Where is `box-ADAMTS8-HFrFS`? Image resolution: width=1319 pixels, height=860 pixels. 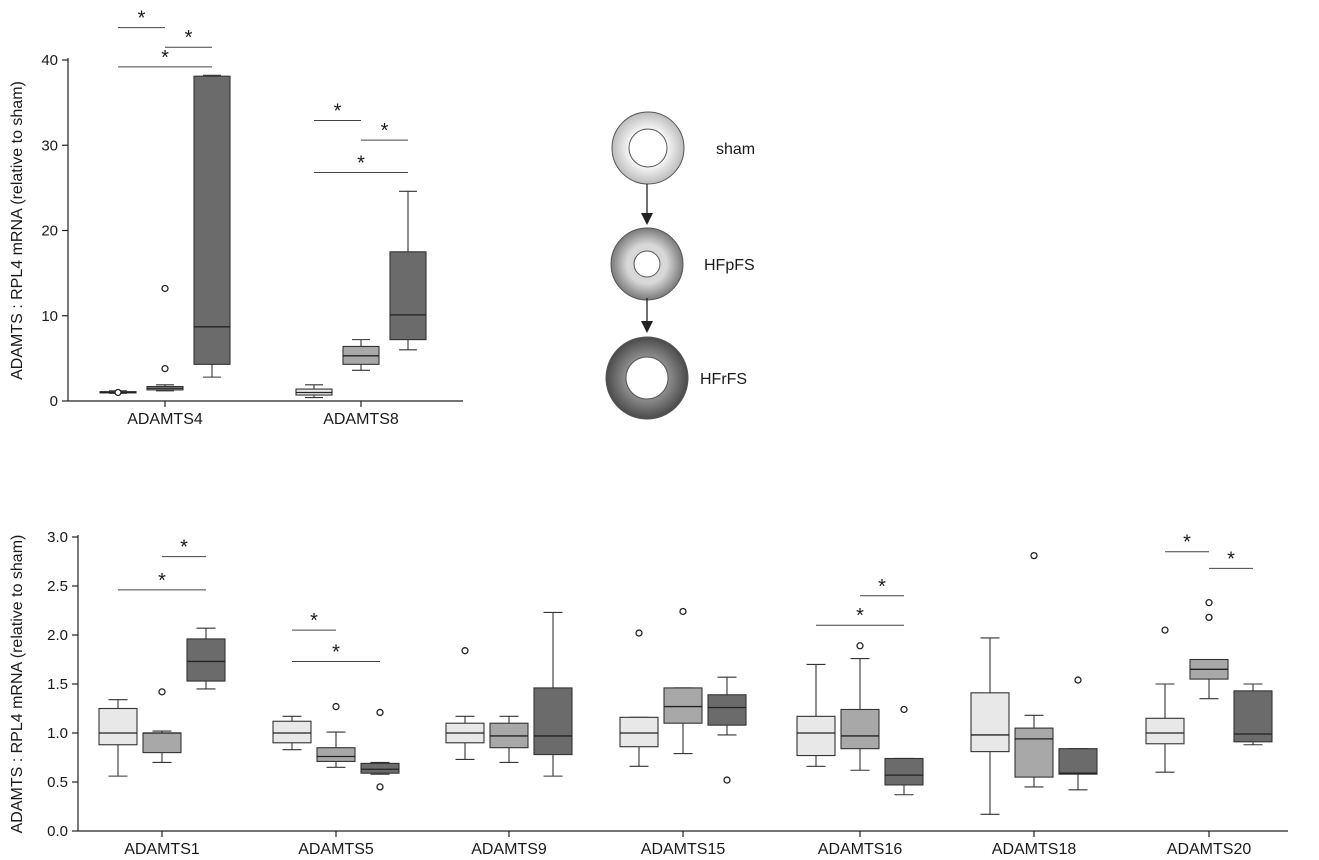
box-ADAMTS8-HFrFS is located at coordinates (408, 270).